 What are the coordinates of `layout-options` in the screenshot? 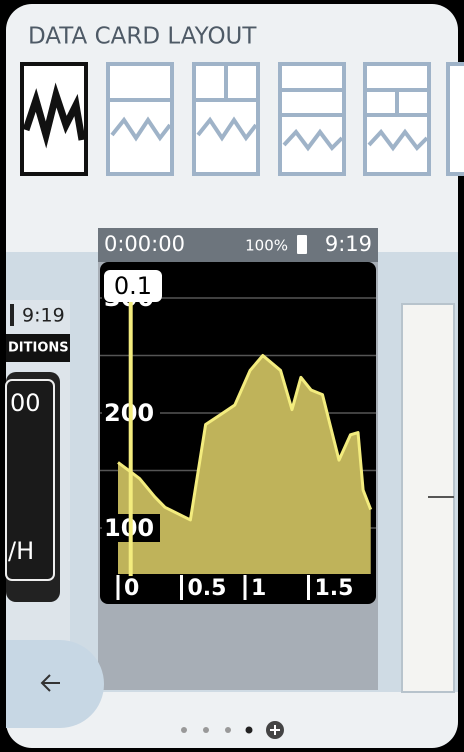 It's located at (242, 119).